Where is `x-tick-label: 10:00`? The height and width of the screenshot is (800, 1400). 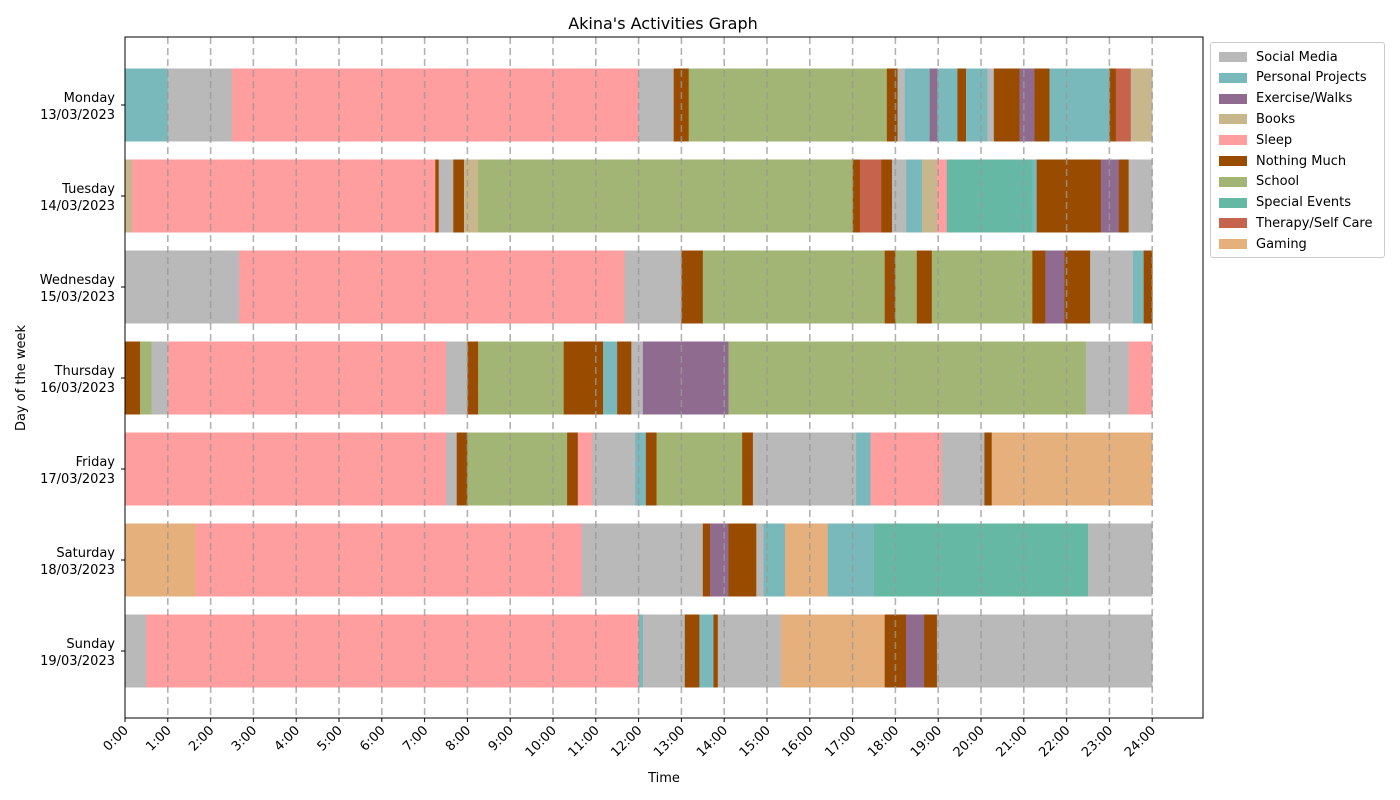
x-tick-label: 10:00 is located at coordinates (541, 741).